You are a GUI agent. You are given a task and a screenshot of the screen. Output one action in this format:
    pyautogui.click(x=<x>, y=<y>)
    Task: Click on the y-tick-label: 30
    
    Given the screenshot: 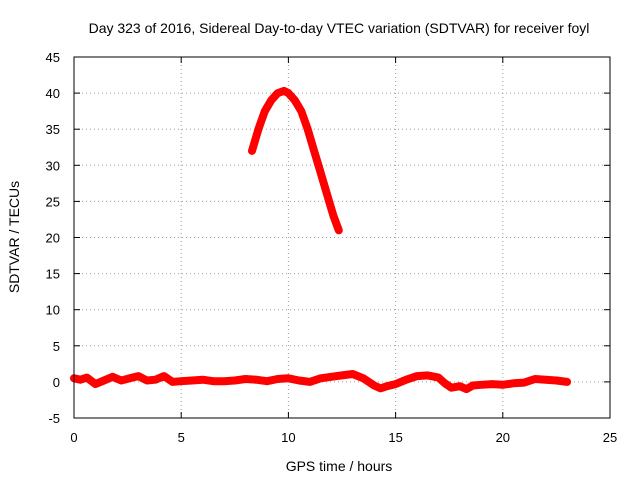 What is the action you would take?
    pyautogui.click(x=53, y=165)
    